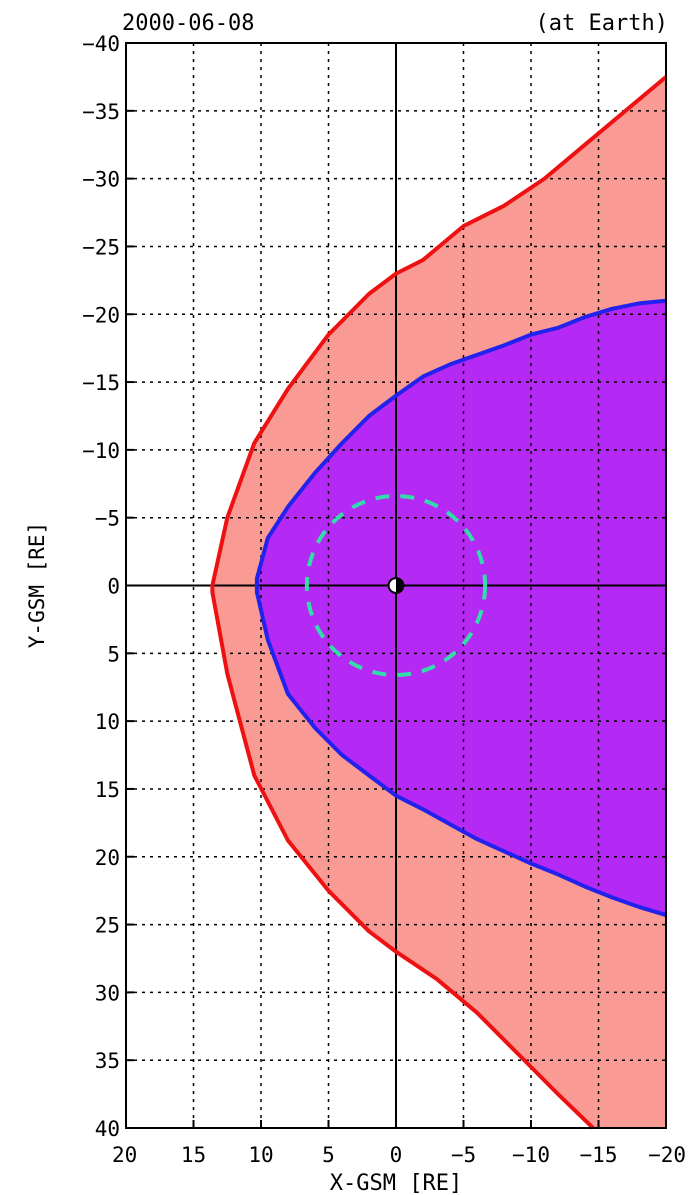  I want to click on geosynchronous-orbit, so click(396, 585).